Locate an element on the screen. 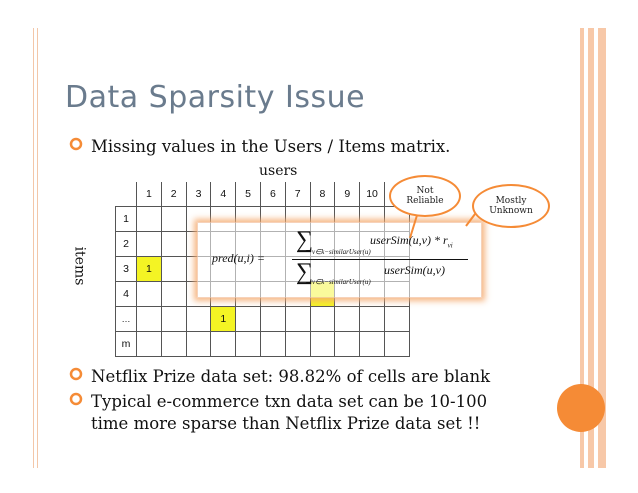  matrix-cell-filled: 1 is located at coordinates (149, 269).